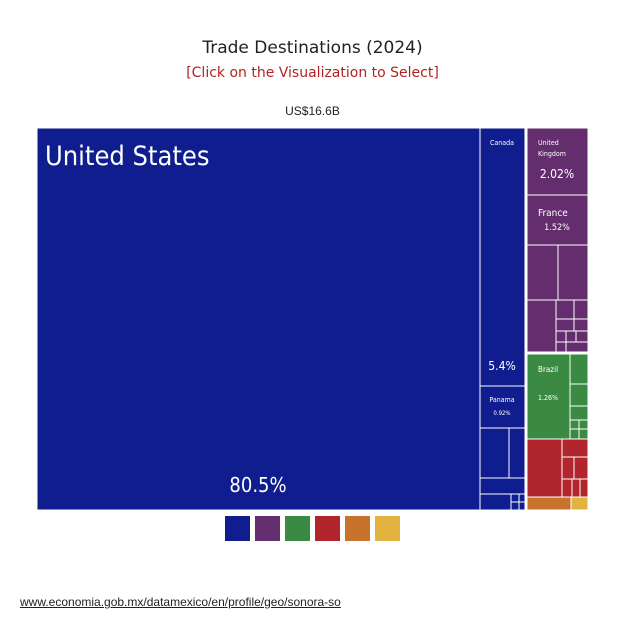 The image size is (625, 631). What do you see at coordinates (548, 369) in the screenshot?
I see `label-brazil: Brazil` at bounding box center [548, 369].